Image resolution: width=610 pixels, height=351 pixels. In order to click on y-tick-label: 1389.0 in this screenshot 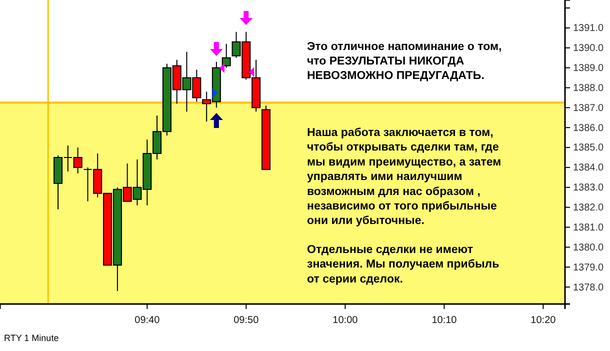, I will do `click(588, 68)`.